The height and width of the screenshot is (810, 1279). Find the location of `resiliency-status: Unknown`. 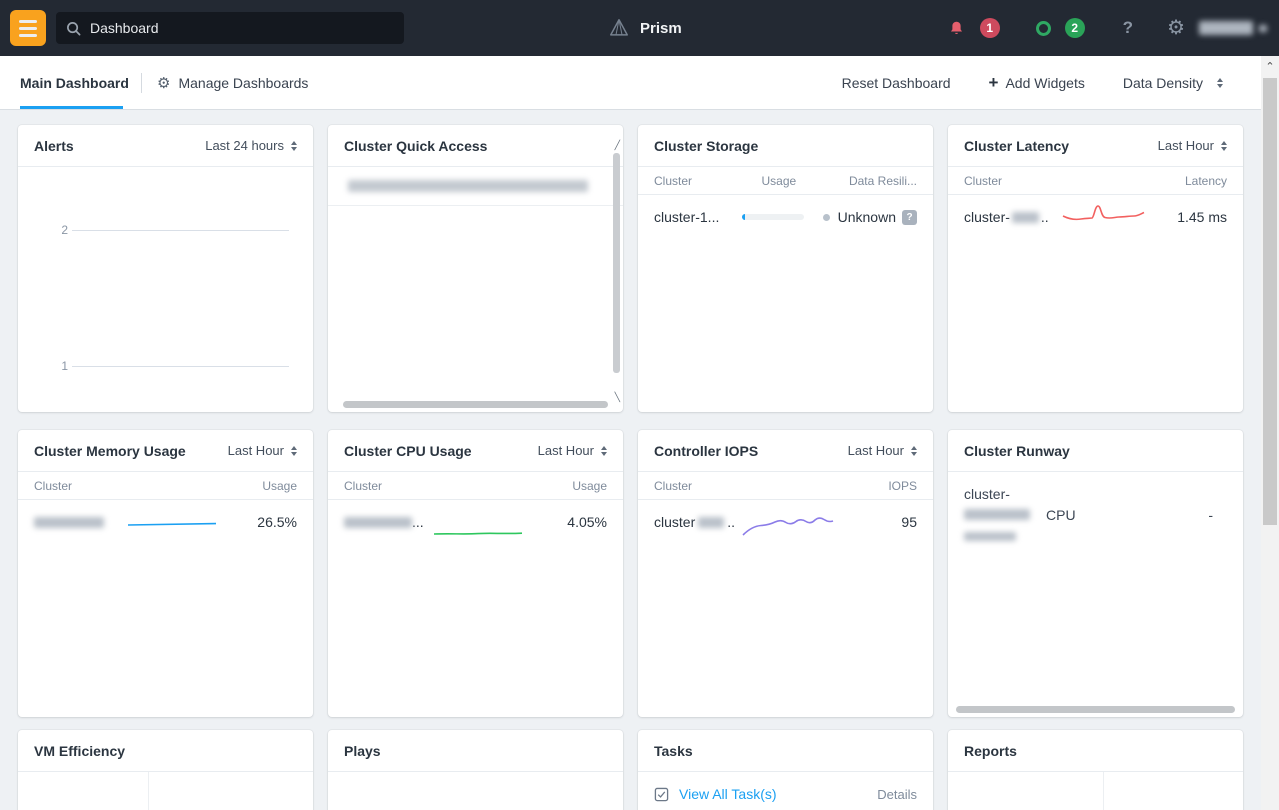

resiliency-status: Unknown is located at coordinates (866, 217).